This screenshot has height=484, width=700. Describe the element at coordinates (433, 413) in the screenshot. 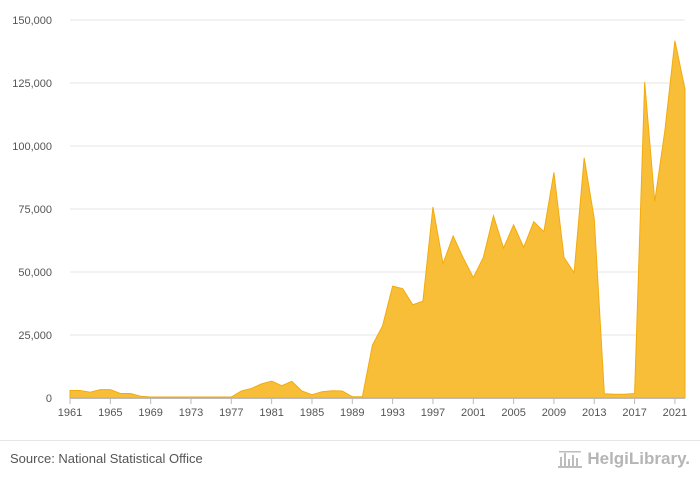

I see `x-tick-label: 1997` at that location.